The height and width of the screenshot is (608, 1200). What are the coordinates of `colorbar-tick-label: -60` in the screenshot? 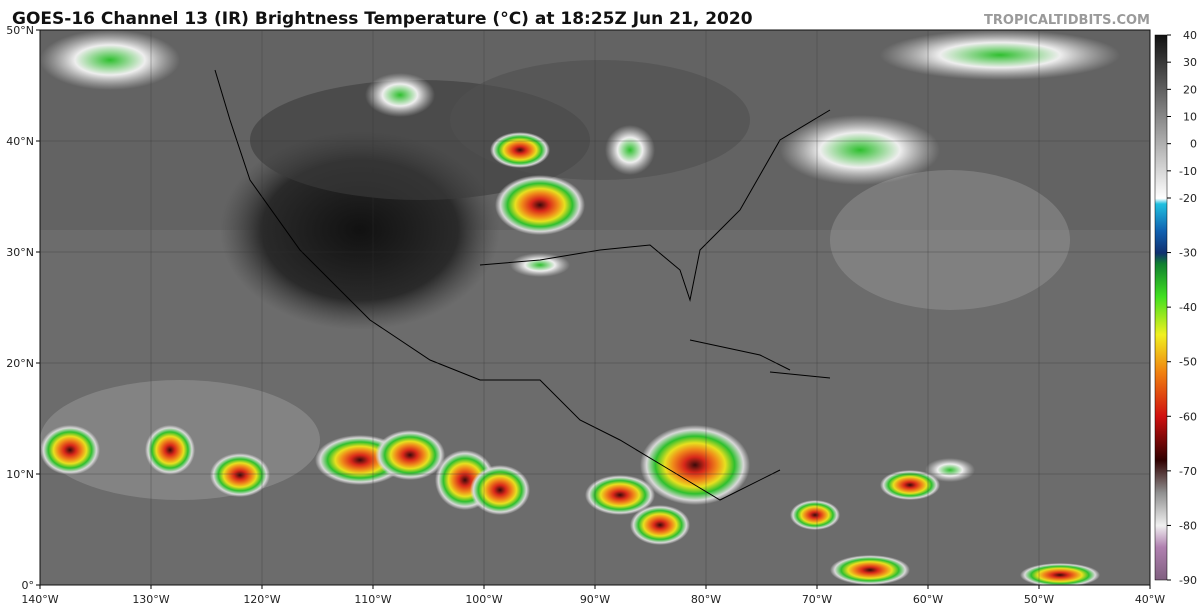 It's located at (1188, 416).